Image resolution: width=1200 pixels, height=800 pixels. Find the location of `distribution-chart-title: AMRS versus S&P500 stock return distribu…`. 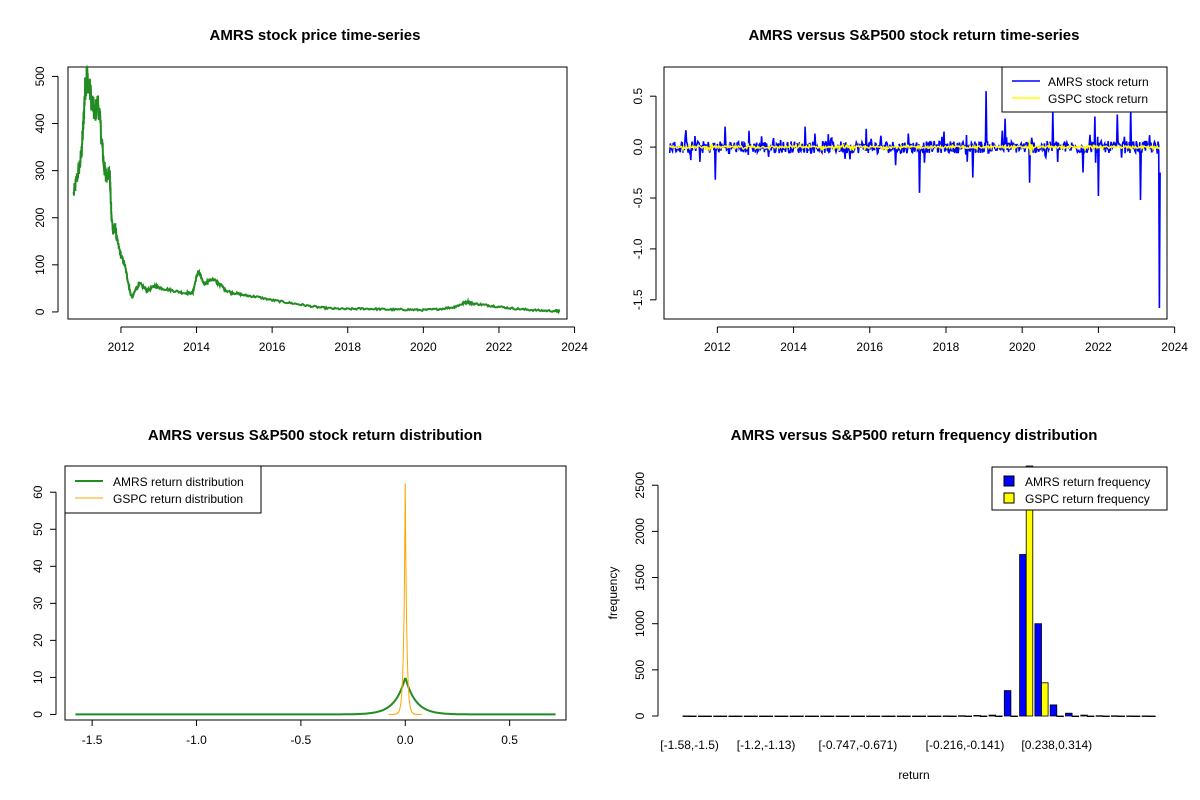

distribution-chart-title: AMRS versus S&P500 stock return distribu… is located at coordinates (315, 435).